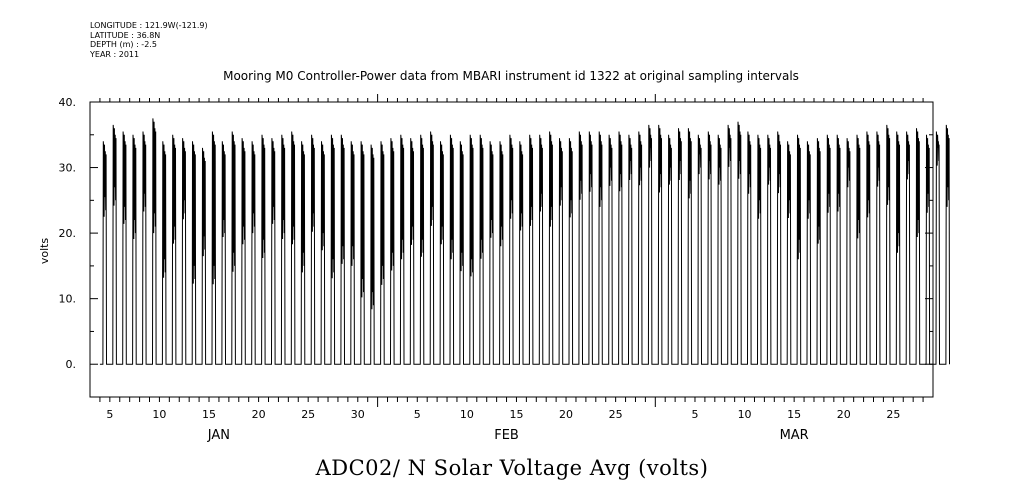 Image resolution: width=1009 pixels, height=504 pixels. What do you see at coordinates (123, 44) in the screenshot?
I see `depth-label: DEPTH (m) : -2.5` at bounding box center [123, 44].